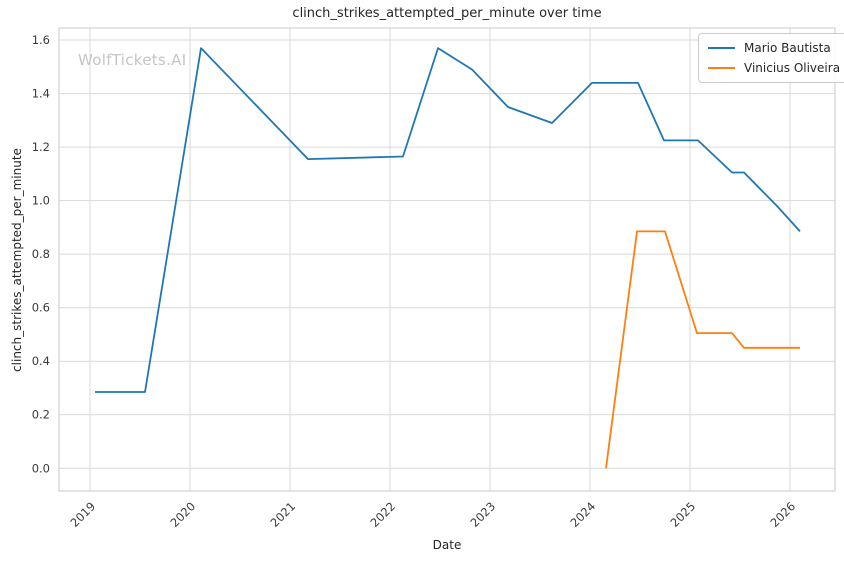  Describe the element at coordinates (483, 514) in the screenshot. I see `x-tick-label-2023: 2023` at that location.